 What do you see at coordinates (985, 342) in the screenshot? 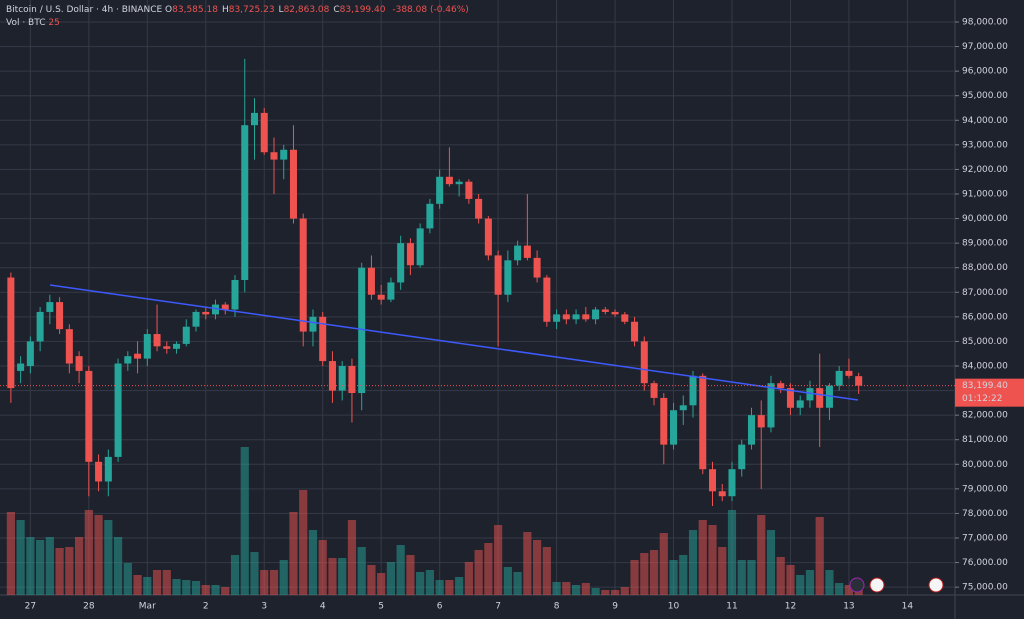
I see `y-tick-label: 85,000.00` at bounding box center [985, 342].